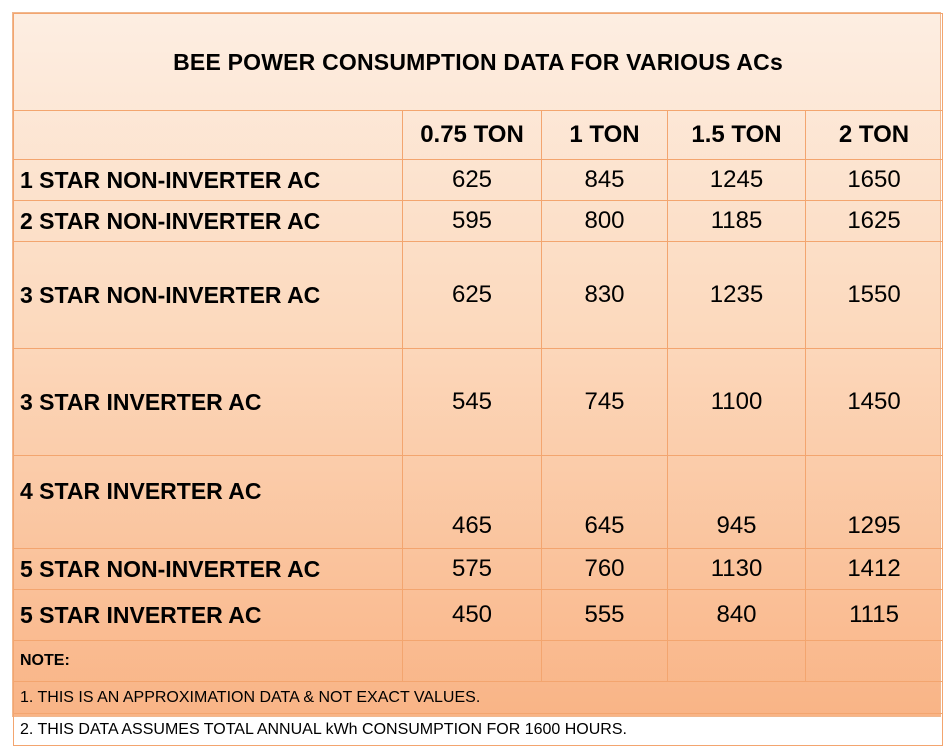 This screenshot has height=746, width=952. I want to click on cell-value: 760, so click(604, 569).